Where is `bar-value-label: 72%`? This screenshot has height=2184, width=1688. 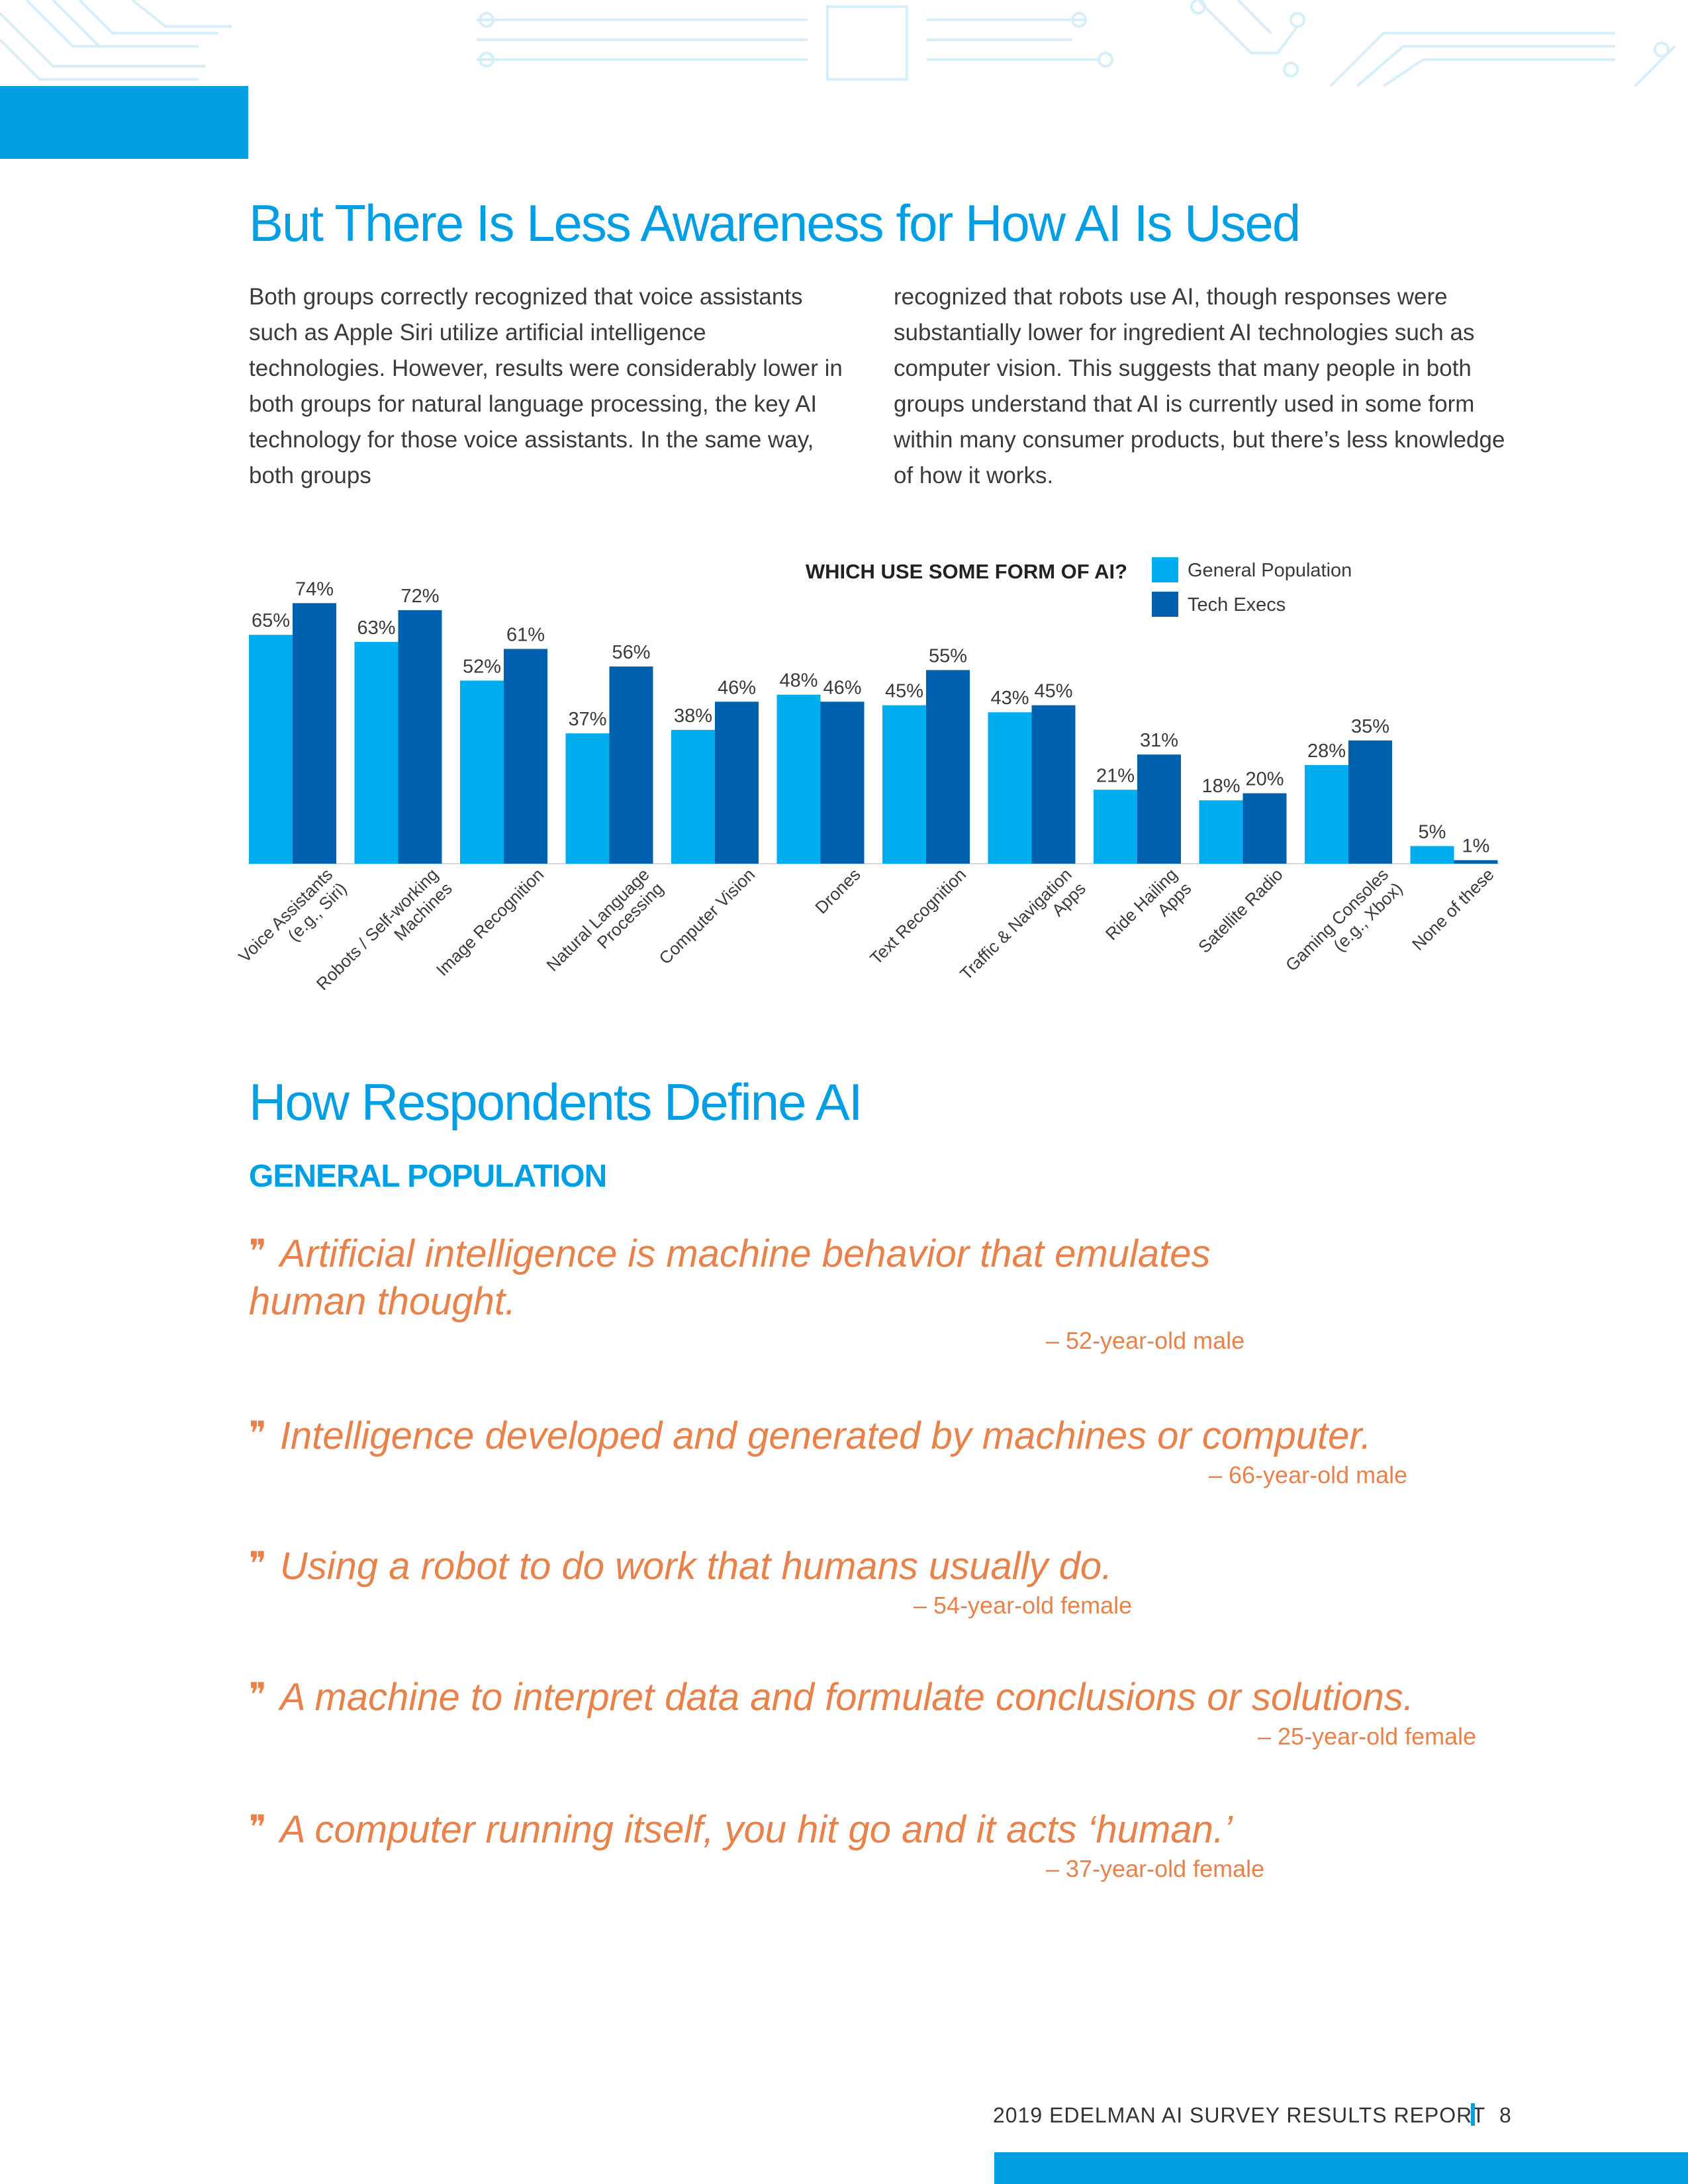
bar-value-label: 72% is located at coordinates (419, 596).